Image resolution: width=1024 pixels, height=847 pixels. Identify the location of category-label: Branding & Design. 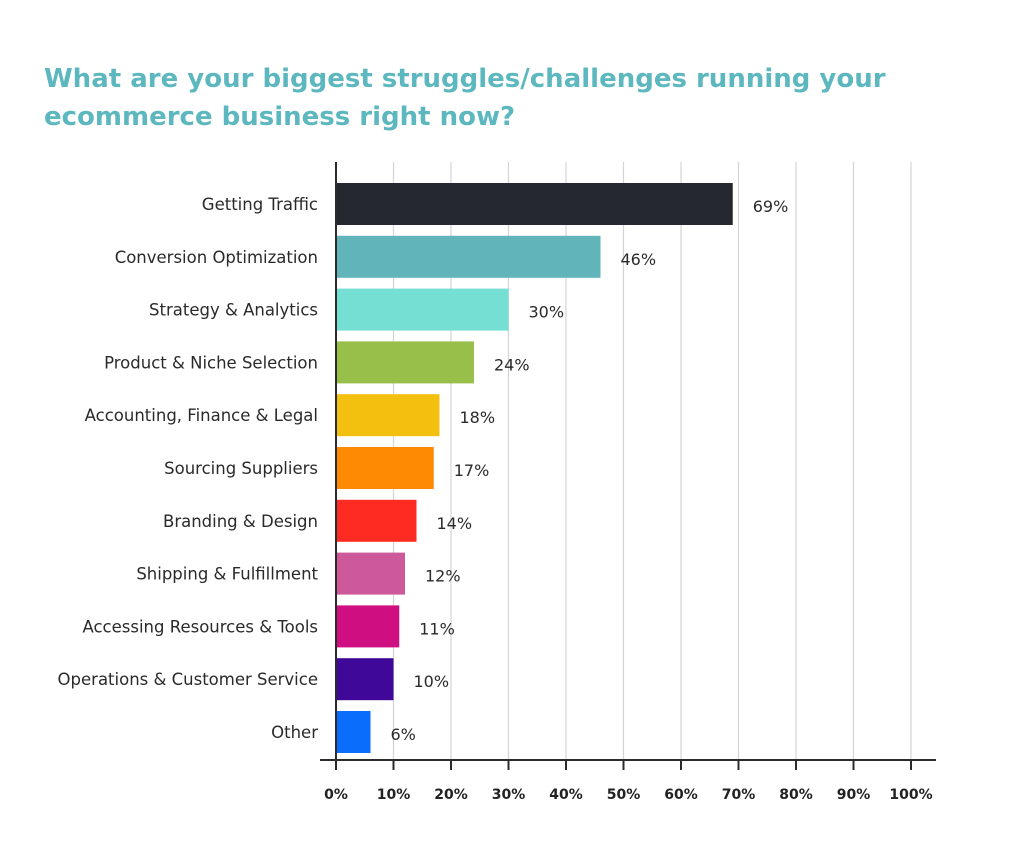
(240, 521).